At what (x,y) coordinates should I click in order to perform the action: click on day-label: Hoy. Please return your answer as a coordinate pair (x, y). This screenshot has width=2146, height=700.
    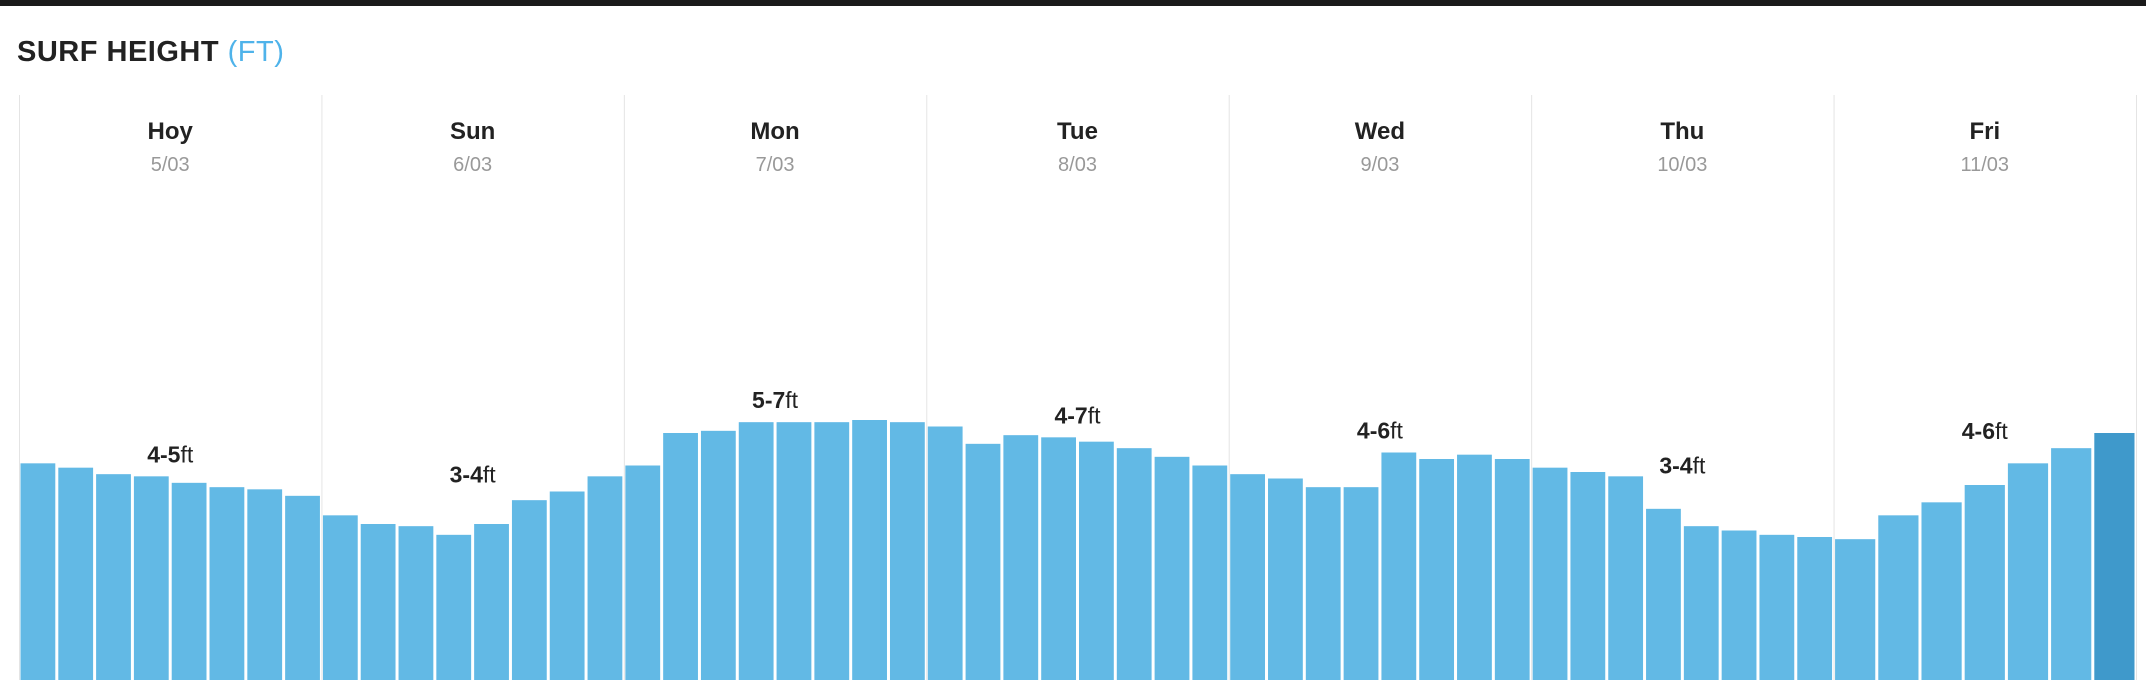
    Looking at the image, I should click on (171, 131).